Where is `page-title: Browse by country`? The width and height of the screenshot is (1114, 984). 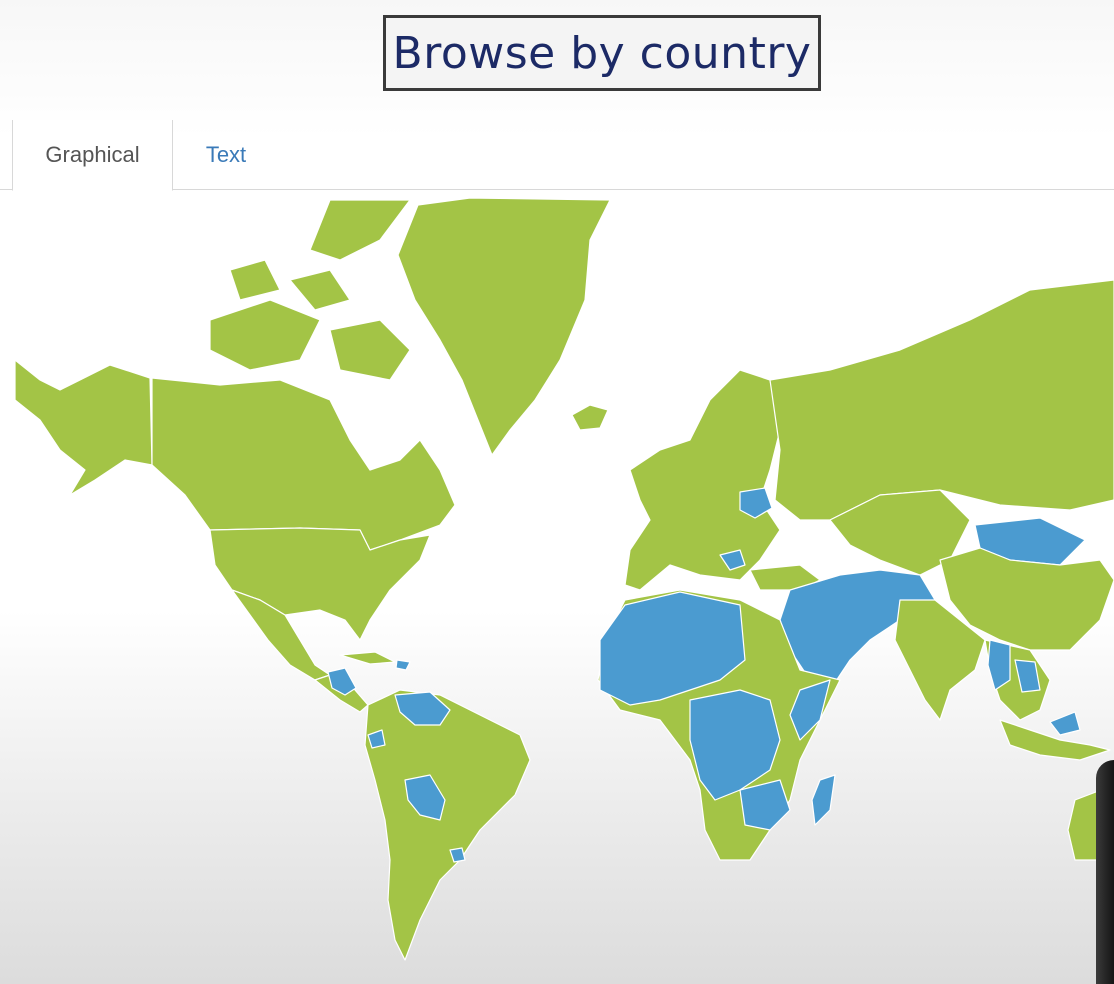 page-title: Browse by country is located at coordinates (602, 53).